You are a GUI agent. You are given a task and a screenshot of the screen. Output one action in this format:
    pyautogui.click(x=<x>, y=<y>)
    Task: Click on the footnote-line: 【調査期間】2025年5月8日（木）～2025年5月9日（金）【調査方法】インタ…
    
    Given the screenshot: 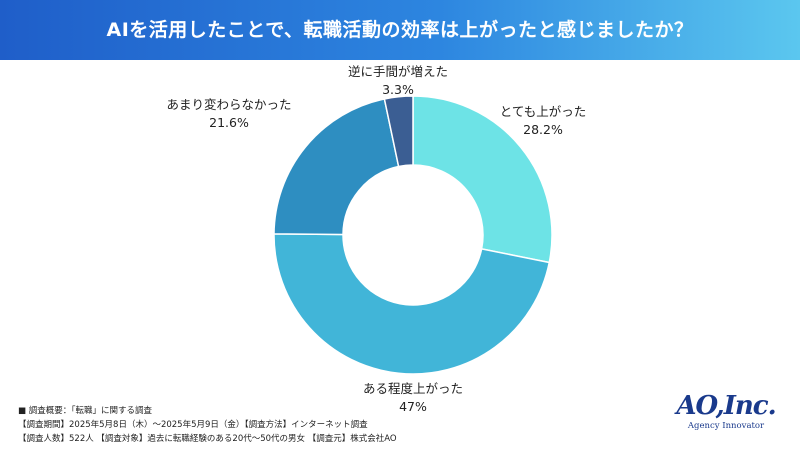 What is the action you would take?
    pyautogui.click(x=193, y=425)
    